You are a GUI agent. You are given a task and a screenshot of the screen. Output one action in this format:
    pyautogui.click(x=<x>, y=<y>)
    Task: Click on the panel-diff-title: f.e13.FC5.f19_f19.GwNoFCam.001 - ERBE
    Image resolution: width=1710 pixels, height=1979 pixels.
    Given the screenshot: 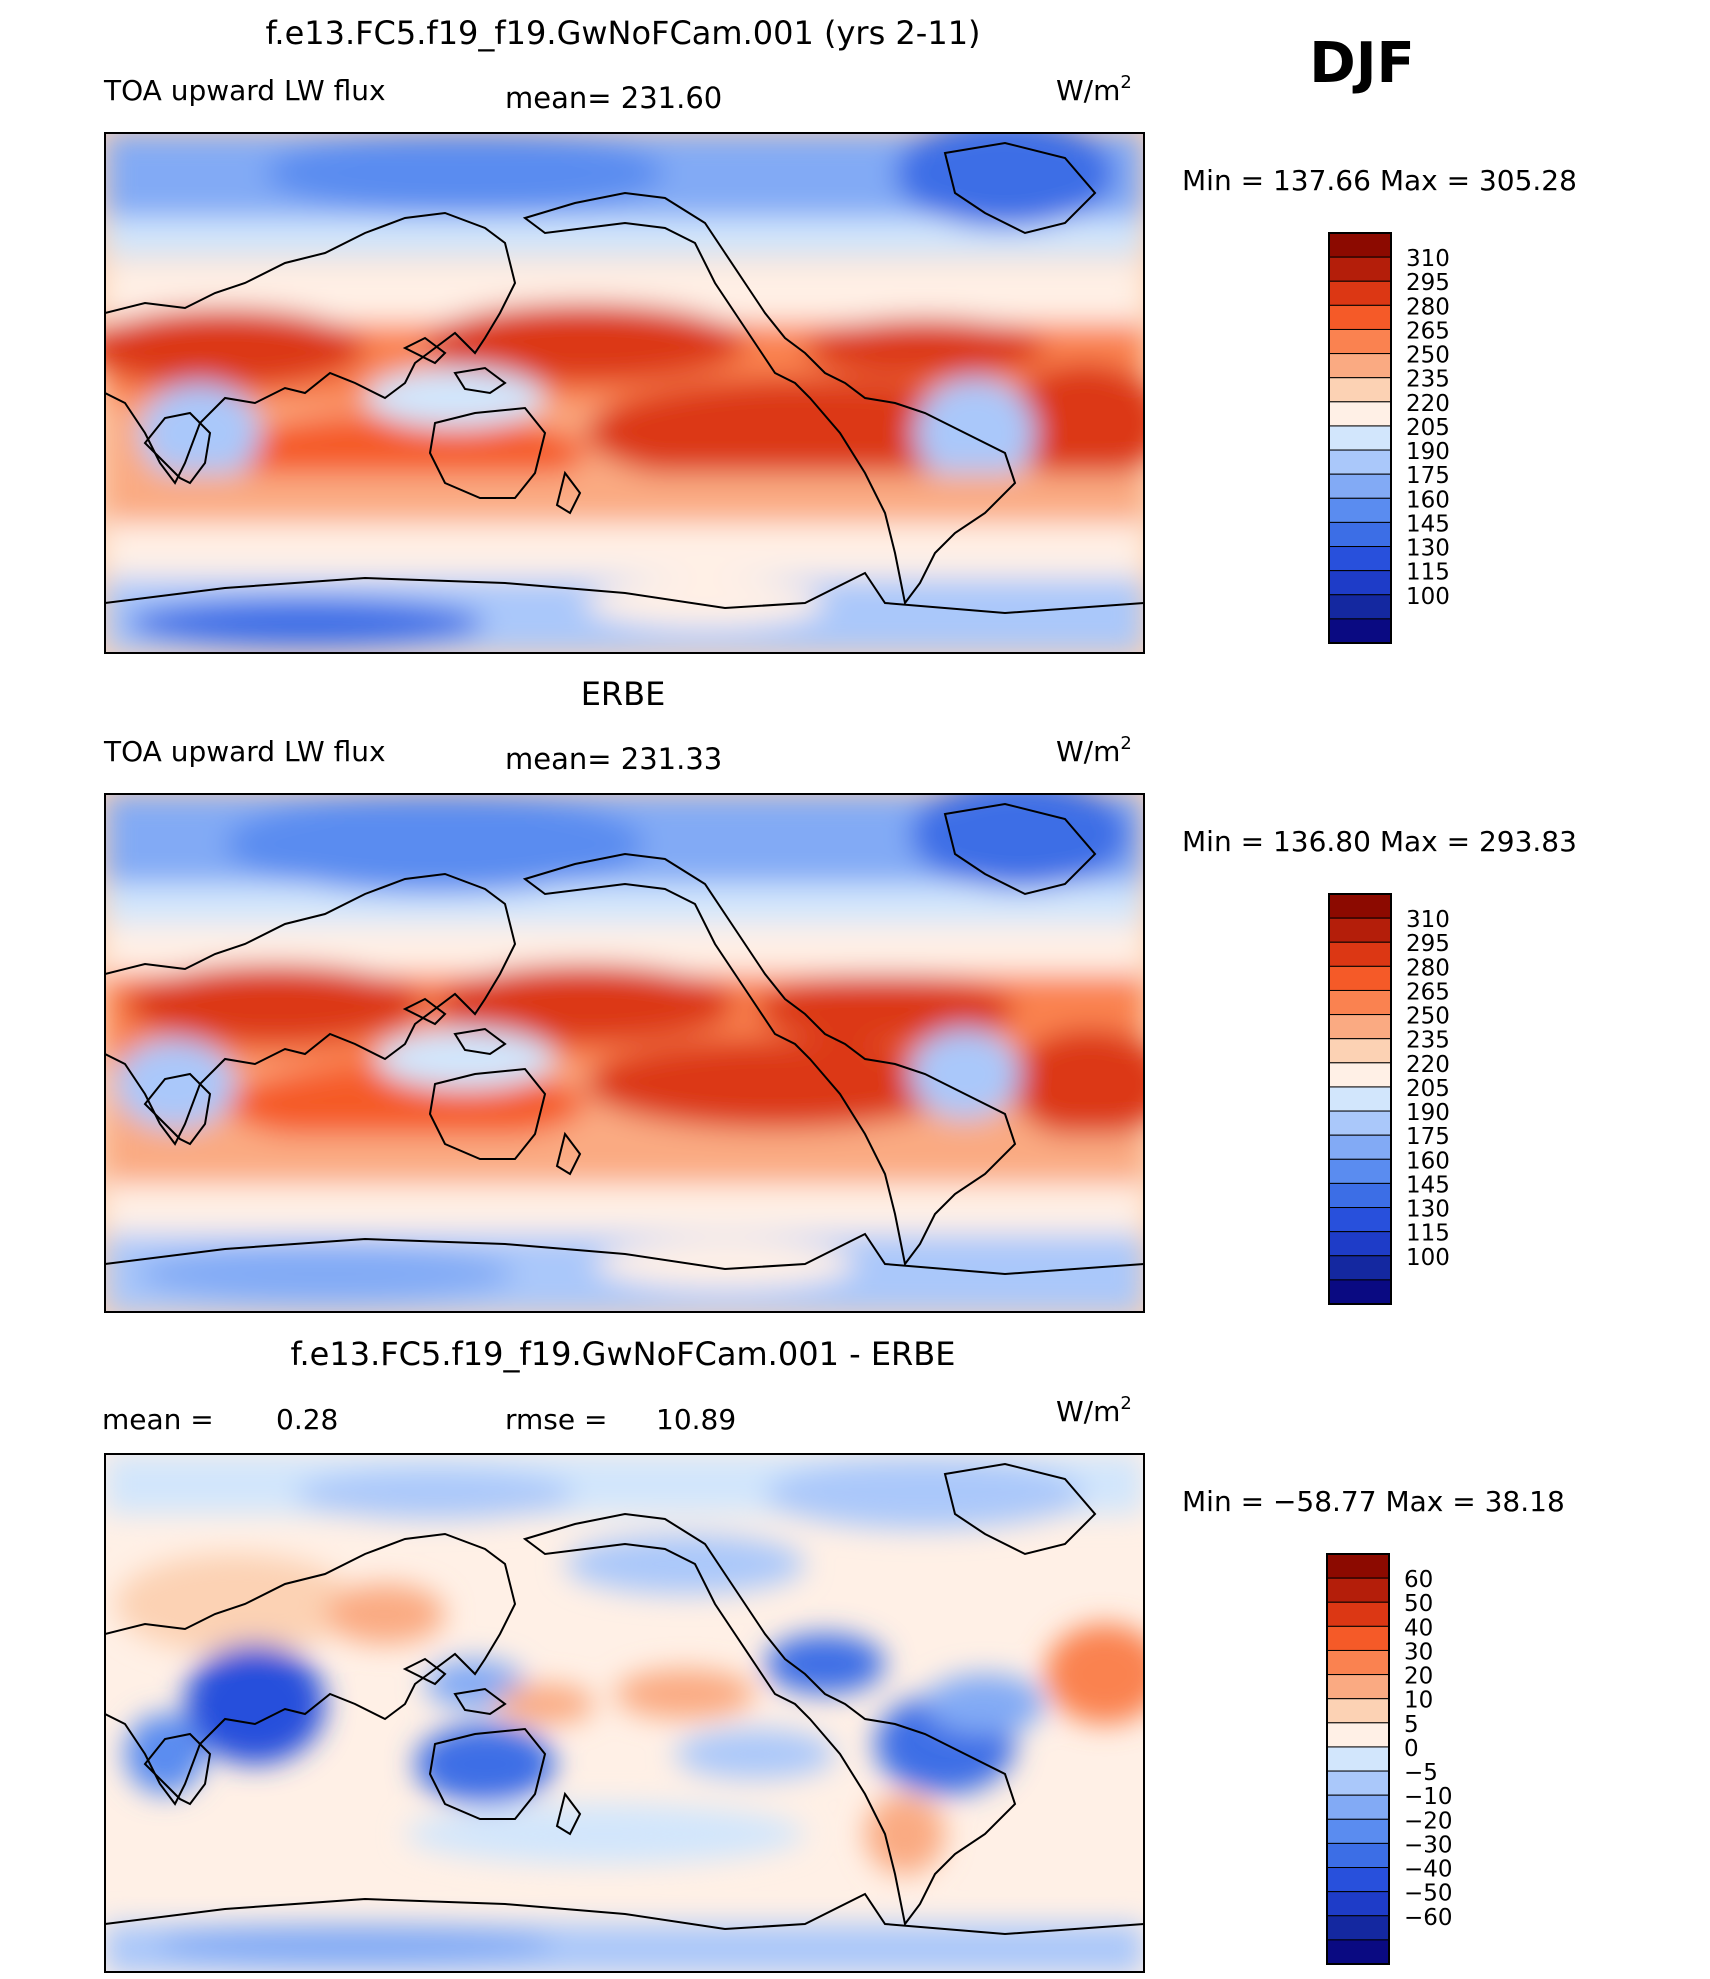 What is the action you would take?
    pyautogui.click(x=623, y=1354)
    